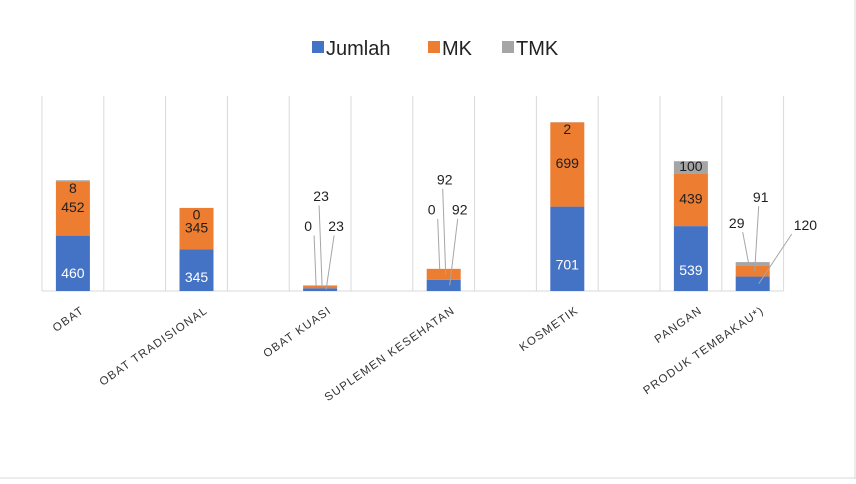 The height and width of the screenshot is (484, 856). I want to click on label-tmk-obat-tradisional: 0, so click(197, 215).